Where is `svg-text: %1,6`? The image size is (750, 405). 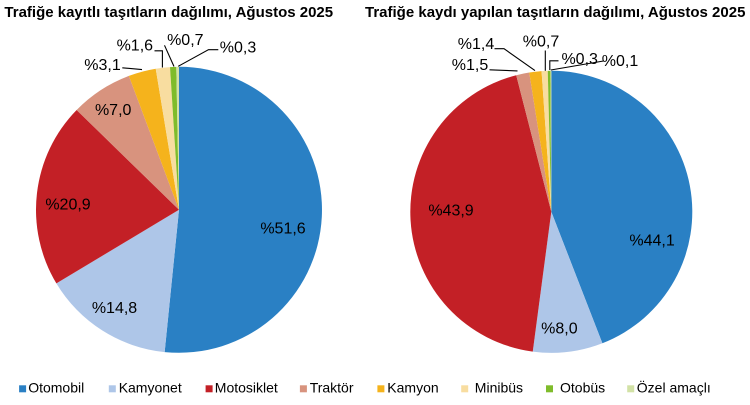 svg-text: %1,6 is located at coordinates (135, 46).